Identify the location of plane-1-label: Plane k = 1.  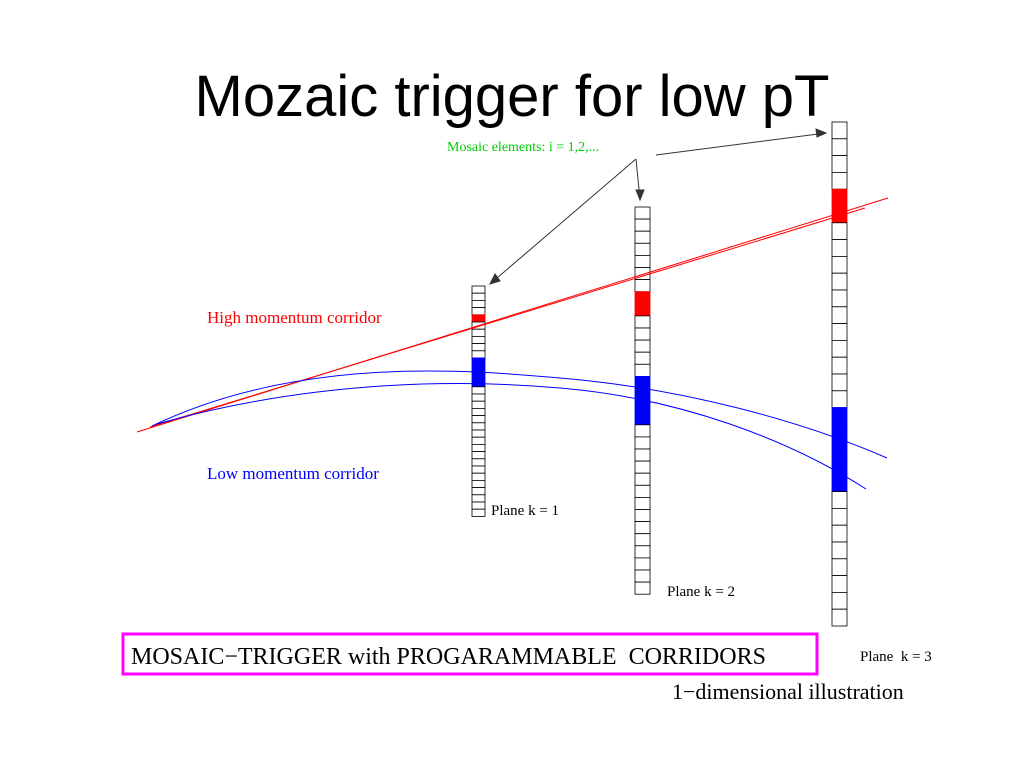
(525, 511).